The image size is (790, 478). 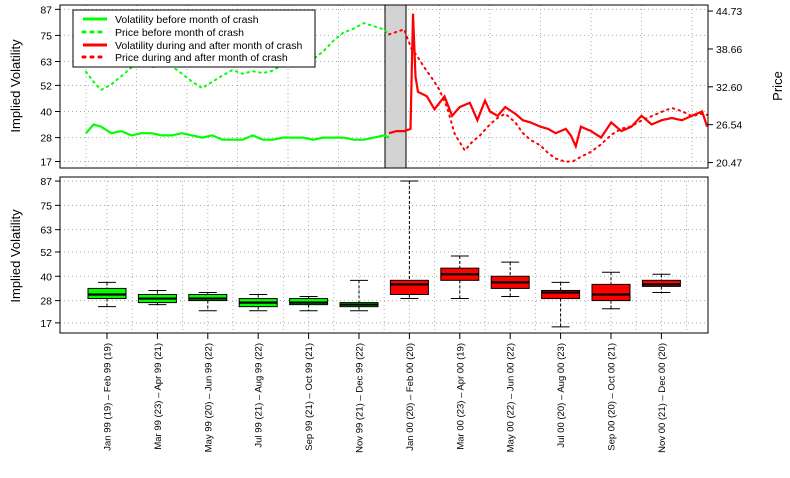 I want to click on top-y2tick-label-1: 26.54, so click(x=729, y=126).